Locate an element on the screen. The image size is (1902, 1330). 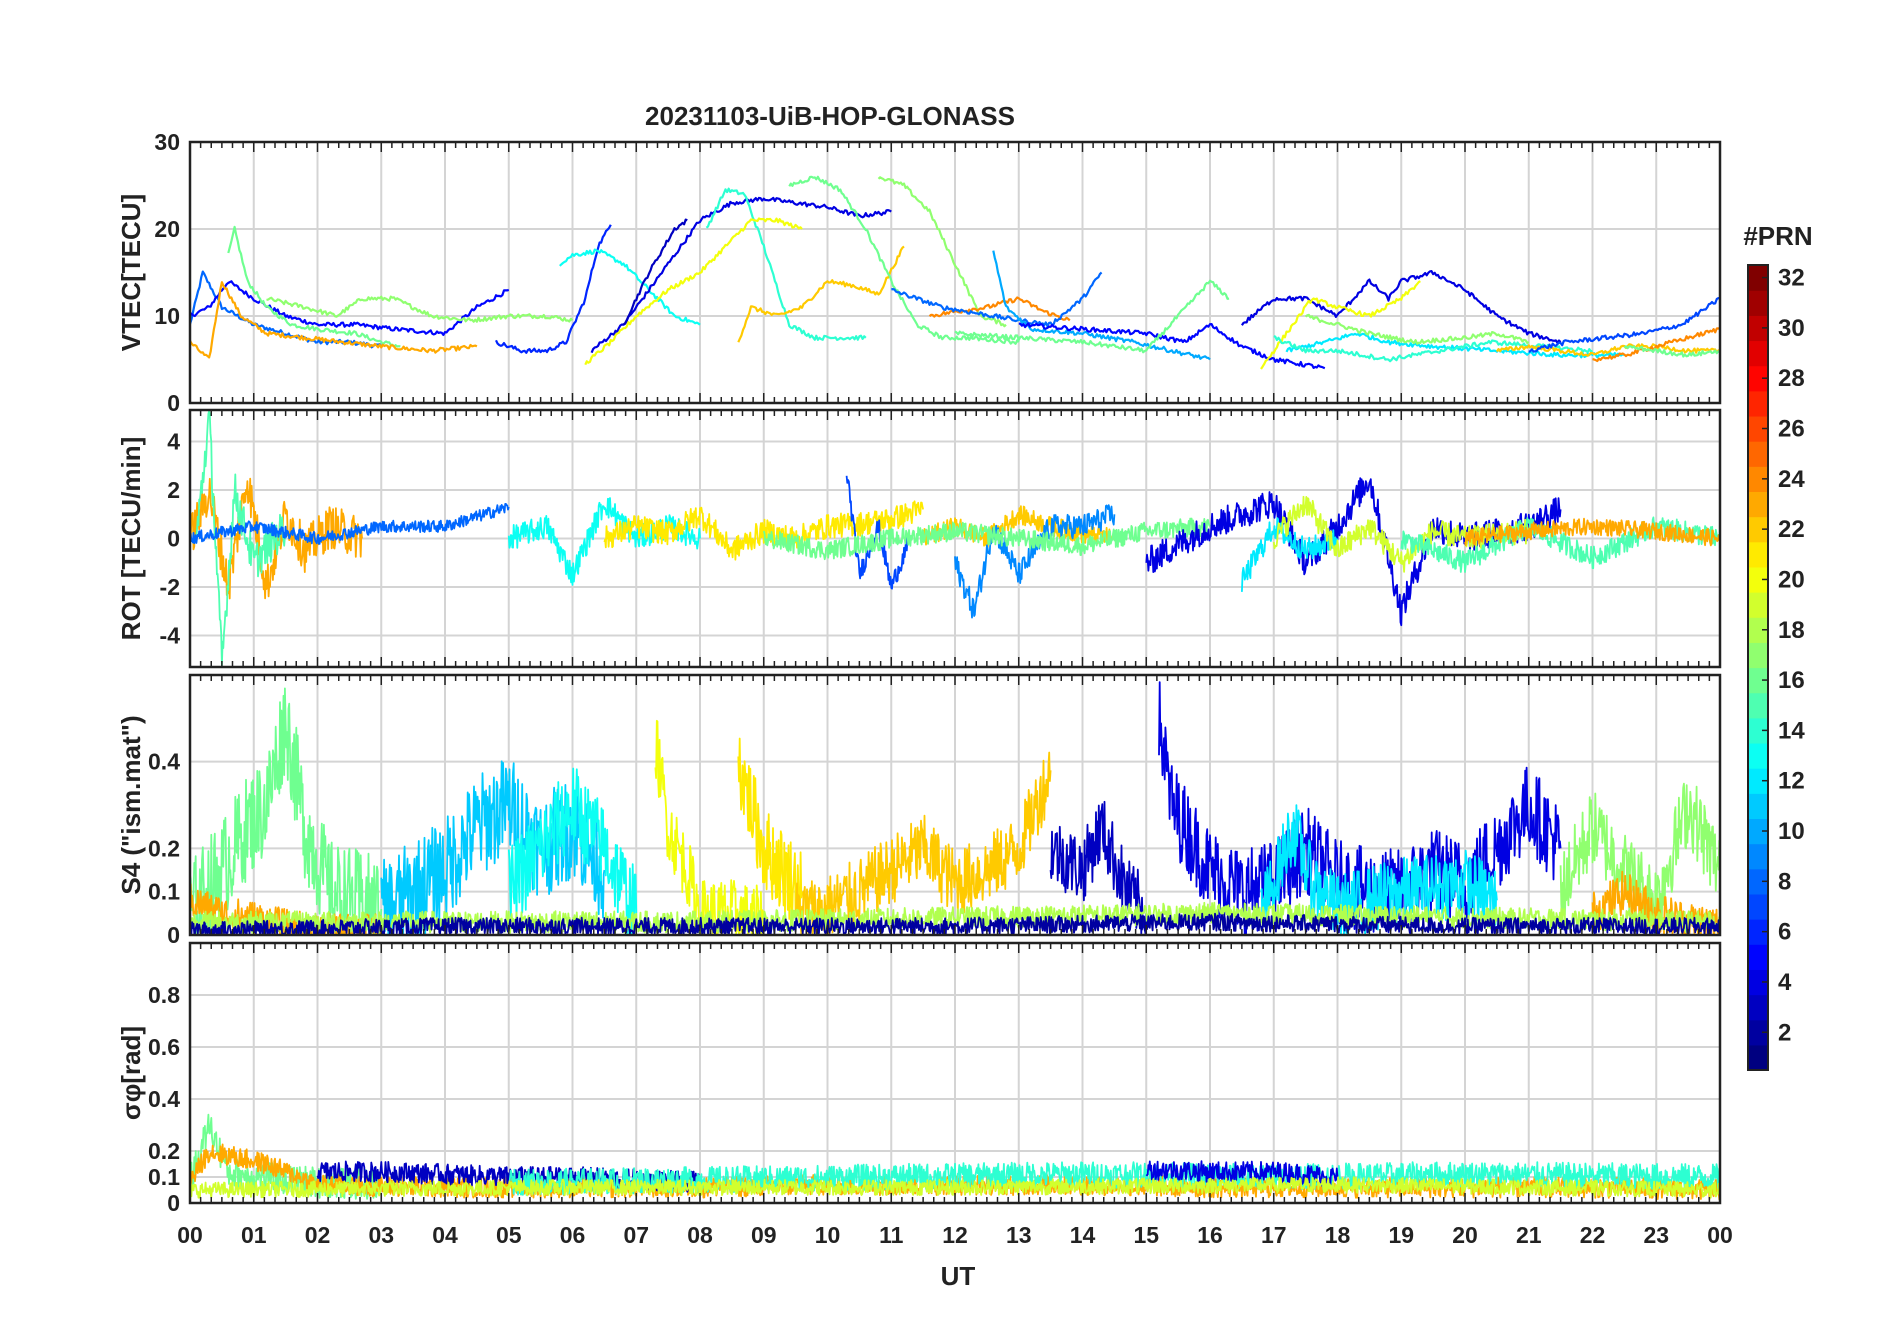
x-tick-label: 16 is located at coordinates (1210, 1235).